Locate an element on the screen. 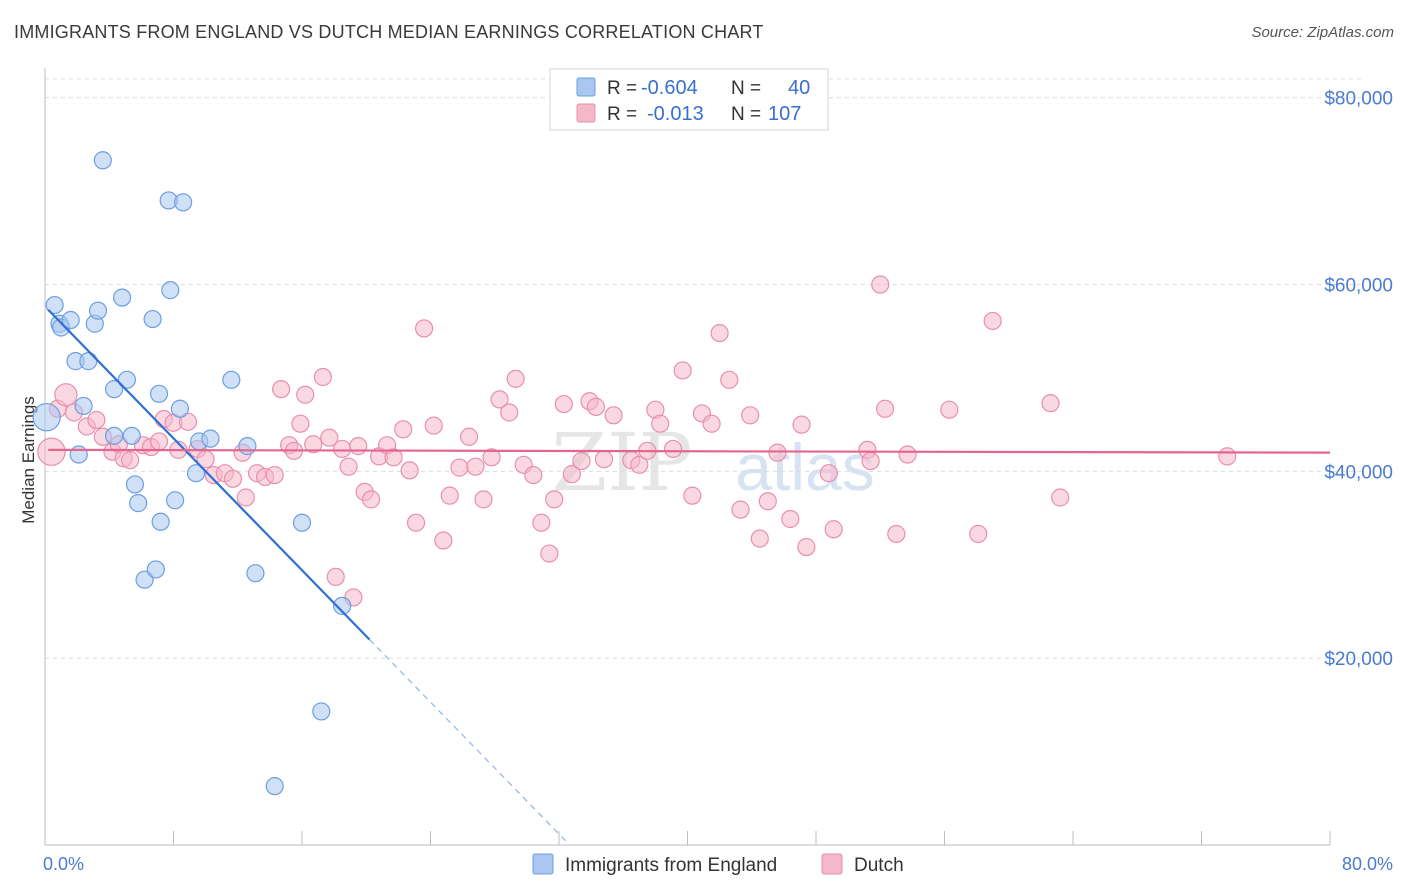 This screenshot has height=892, width=1406. x-tick-labels: 0.0% 80.0% is located at coordinates (718, 864).